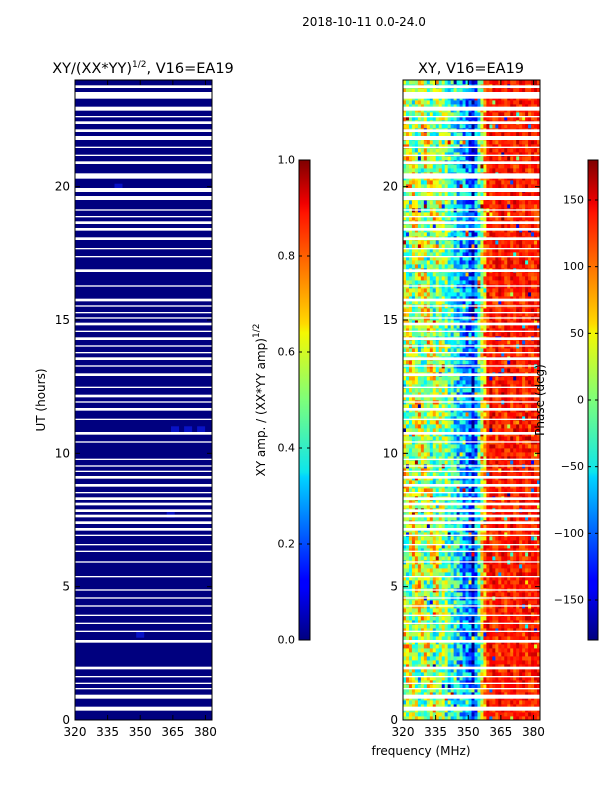 The height and width of the screenshot is (800, 600). I want to click on amp-xtick-label: 335, so click(107, 732).